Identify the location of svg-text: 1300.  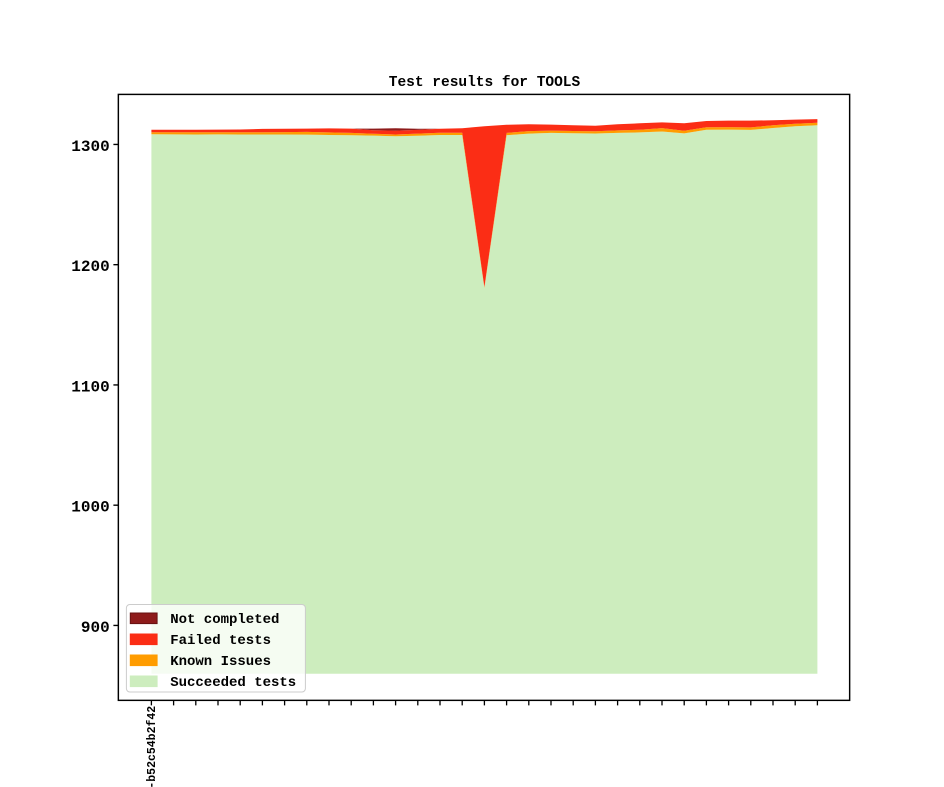
(90, 147).